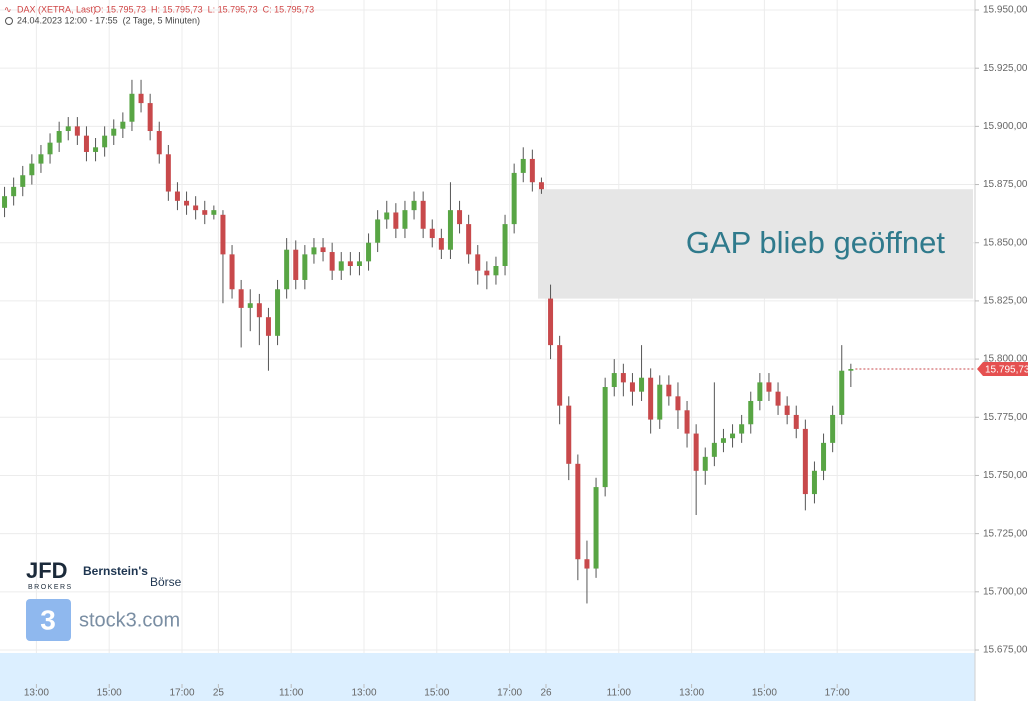  I want to click on icon: ∿, so click(8, 9).